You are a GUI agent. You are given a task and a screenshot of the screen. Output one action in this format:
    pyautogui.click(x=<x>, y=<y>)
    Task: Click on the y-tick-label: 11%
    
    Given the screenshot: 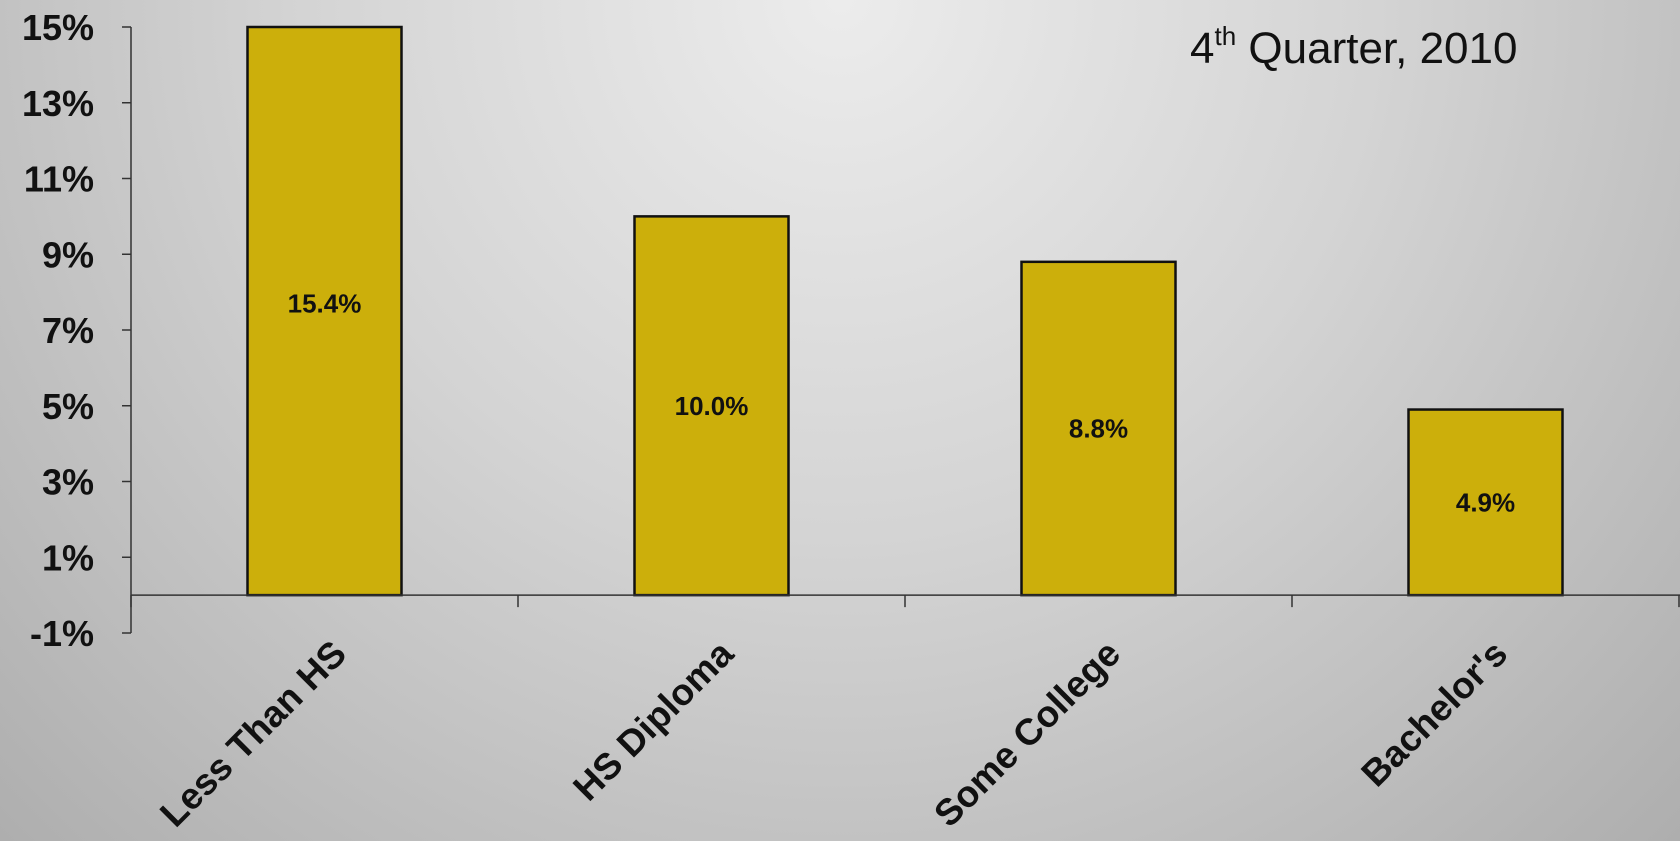 What is the action you would take?
    pyautogui.click(x=59, y=179)
    